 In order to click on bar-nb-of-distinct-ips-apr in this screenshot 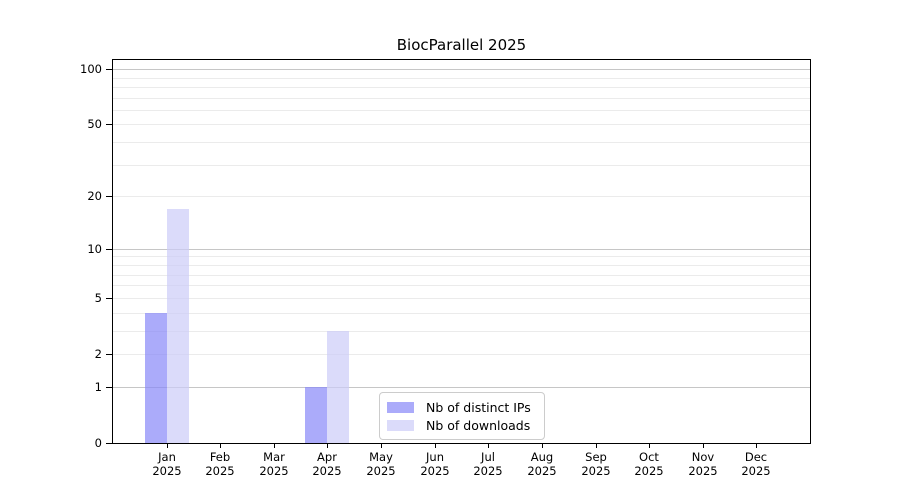, I will do `click(316, 414)`.